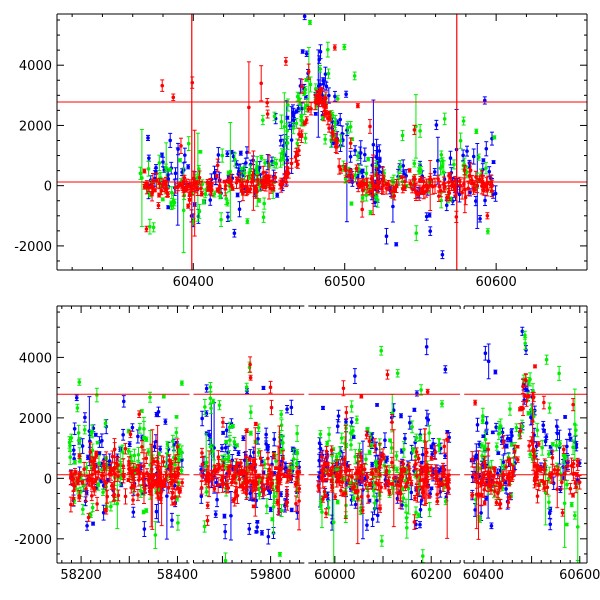  I want to click on y-tick-label: 2000, so click(35, 126).